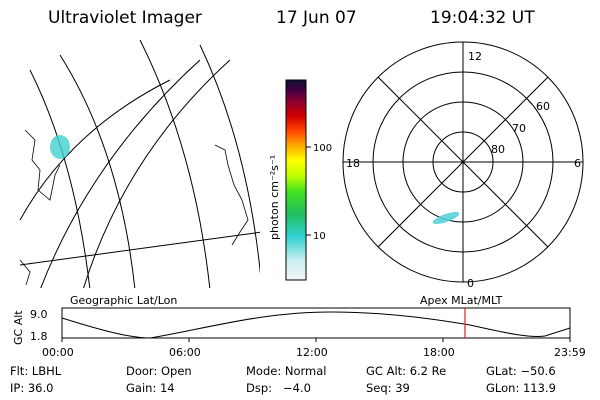 This screenshot has width=600, height=400. What do you see at coordinates (406, 371) in the screenshot?
I see `info-gc-alt: GC Alt: 6.2 Re` at bounding box center [406, 371].